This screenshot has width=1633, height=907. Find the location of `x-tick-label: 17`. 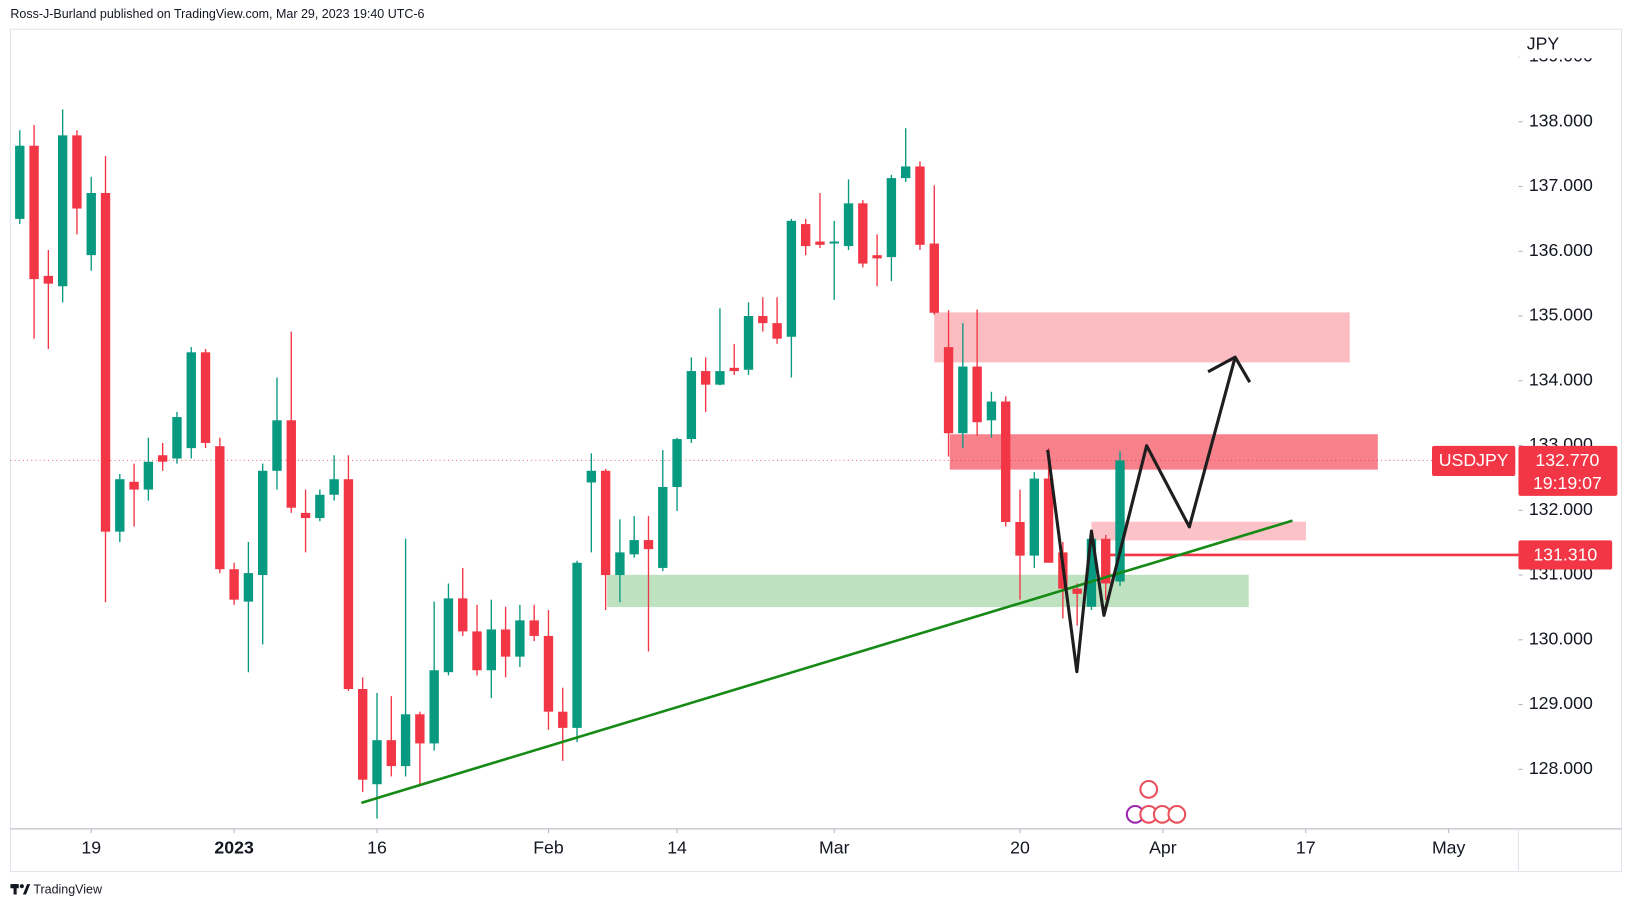

x-tick-label: 17 is located at coordinates (1306, 847).